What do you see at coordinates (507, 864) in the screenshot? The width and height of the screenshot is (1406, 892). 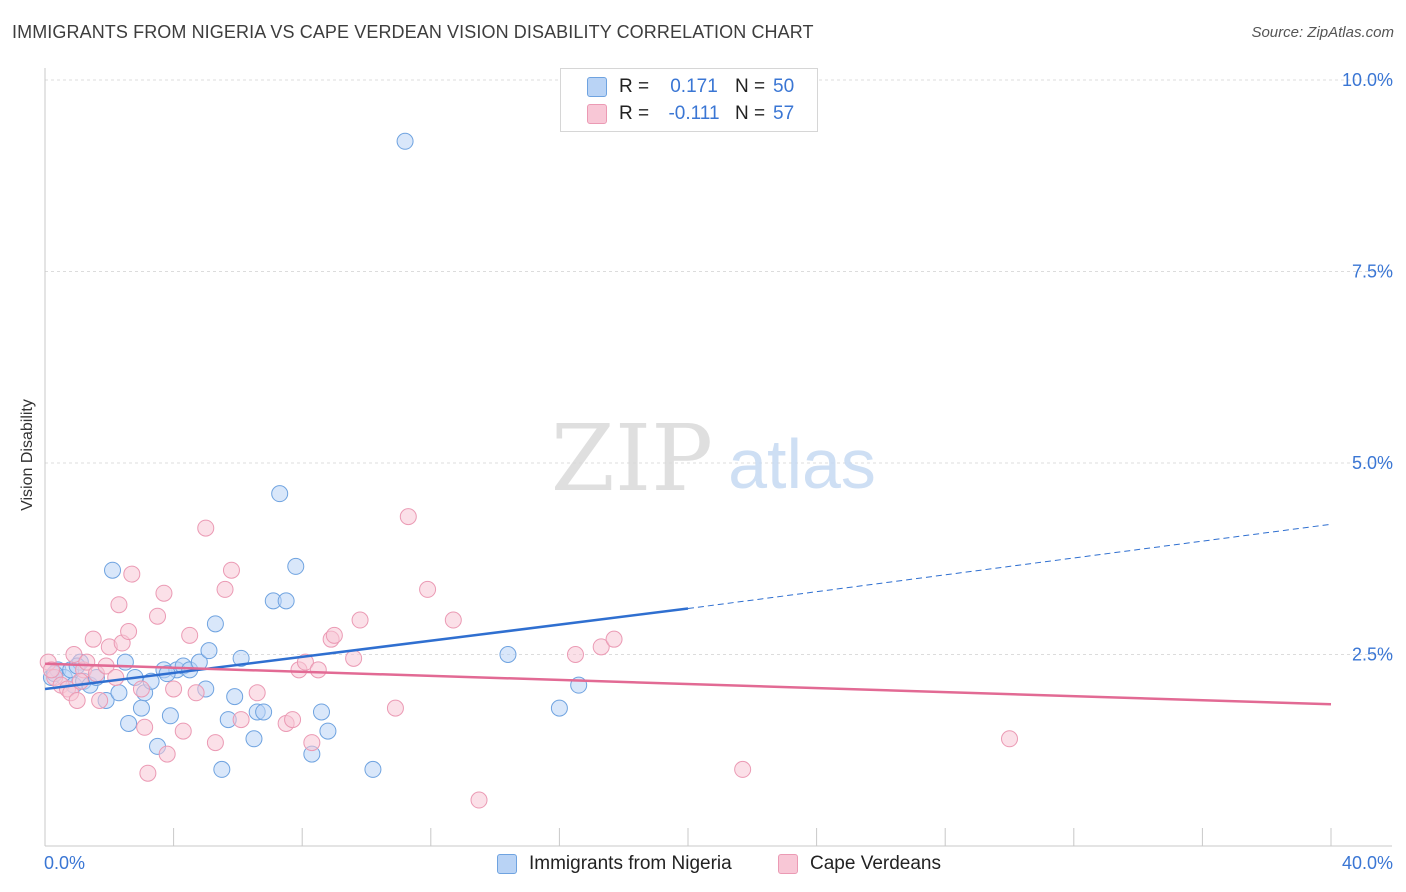 I see `bottom-legend-swatch-nigeria` at bounding box center [507, 864].